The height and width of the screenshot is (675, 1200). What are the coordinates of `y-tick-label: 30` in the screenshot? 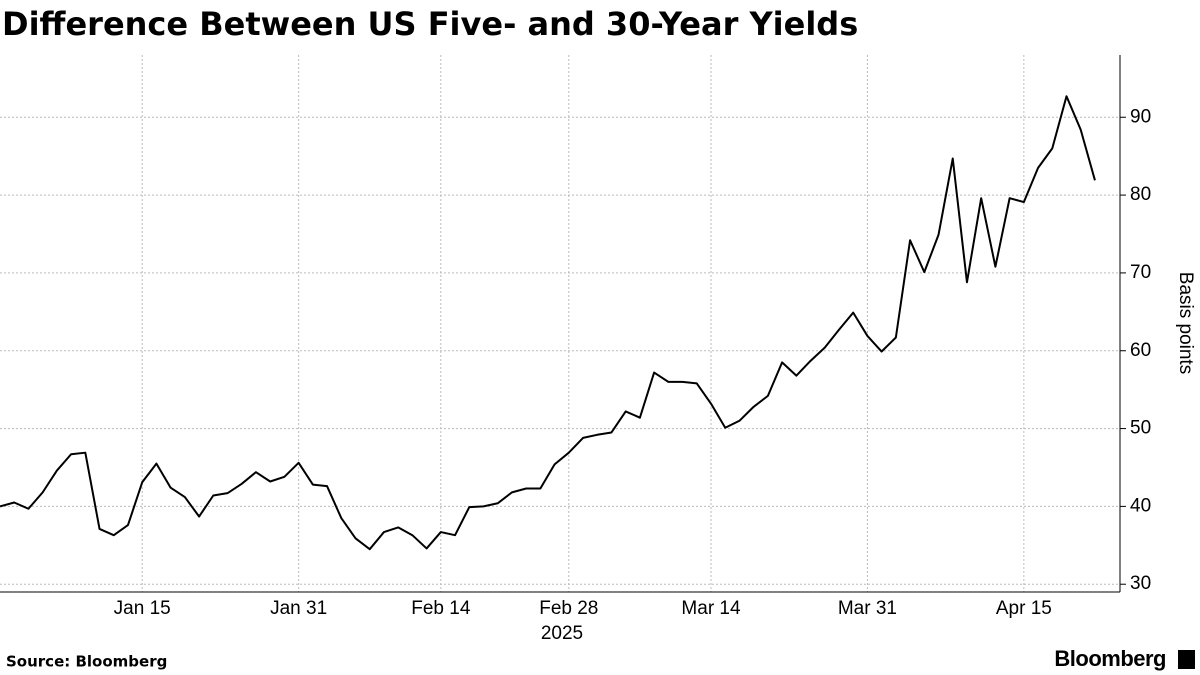 It's located at (1140, 583).